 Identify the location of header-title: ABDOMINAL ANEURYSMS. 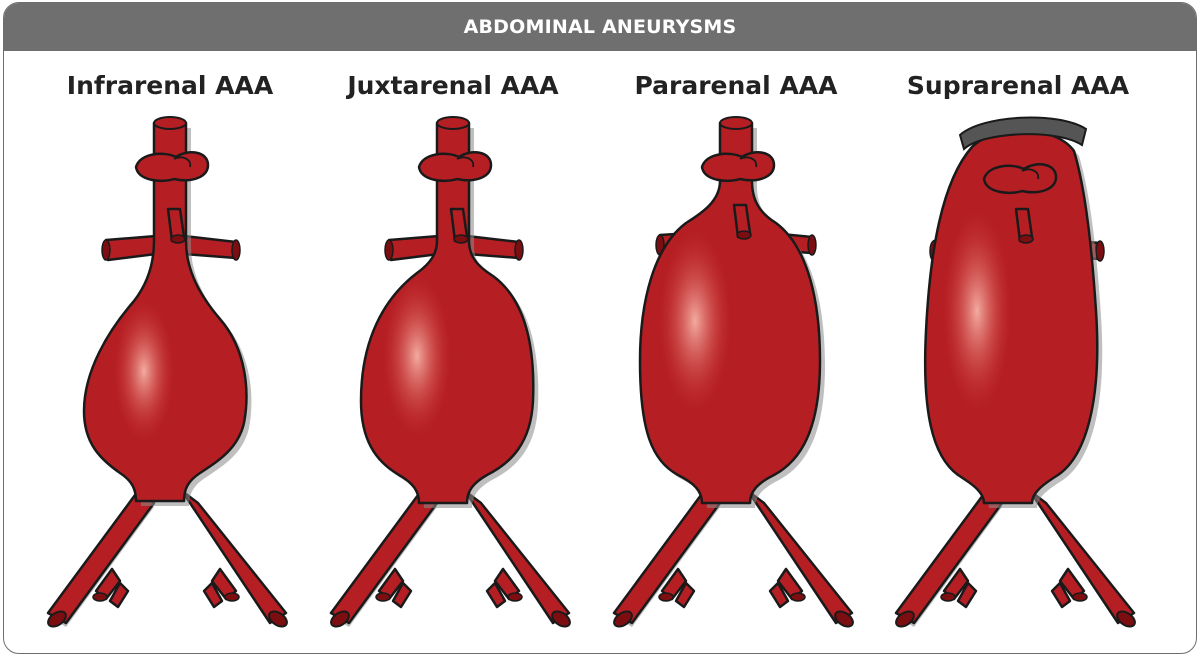
(600, 27).